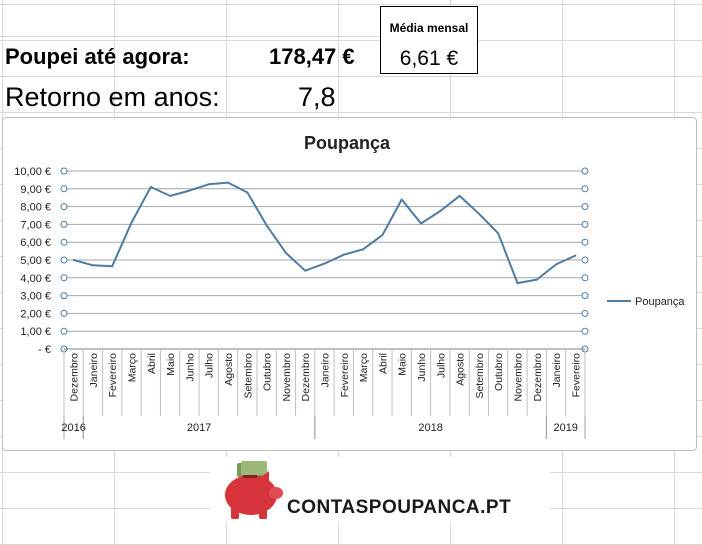 Image resolution: width=702 pixels, height=545 pixels. What do you see at coordinates (35, 314) in the screenshot?
I see `y-tick-label: 2,00 €` at bounding box center [35, 314].